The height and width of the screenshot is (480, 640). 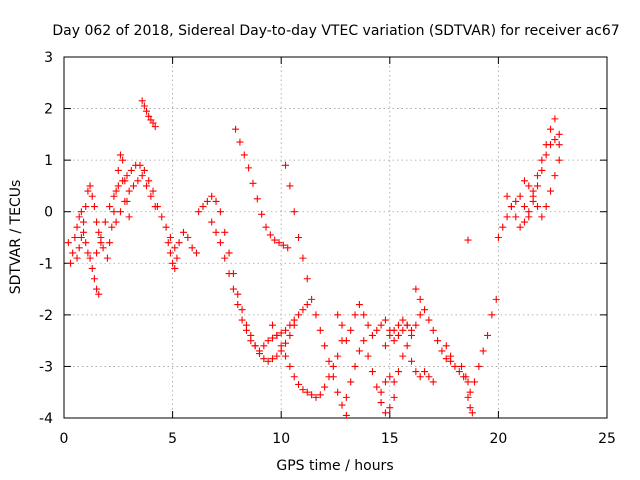 I want to click on x-tick-label: 0, so click(x=64, y=439).